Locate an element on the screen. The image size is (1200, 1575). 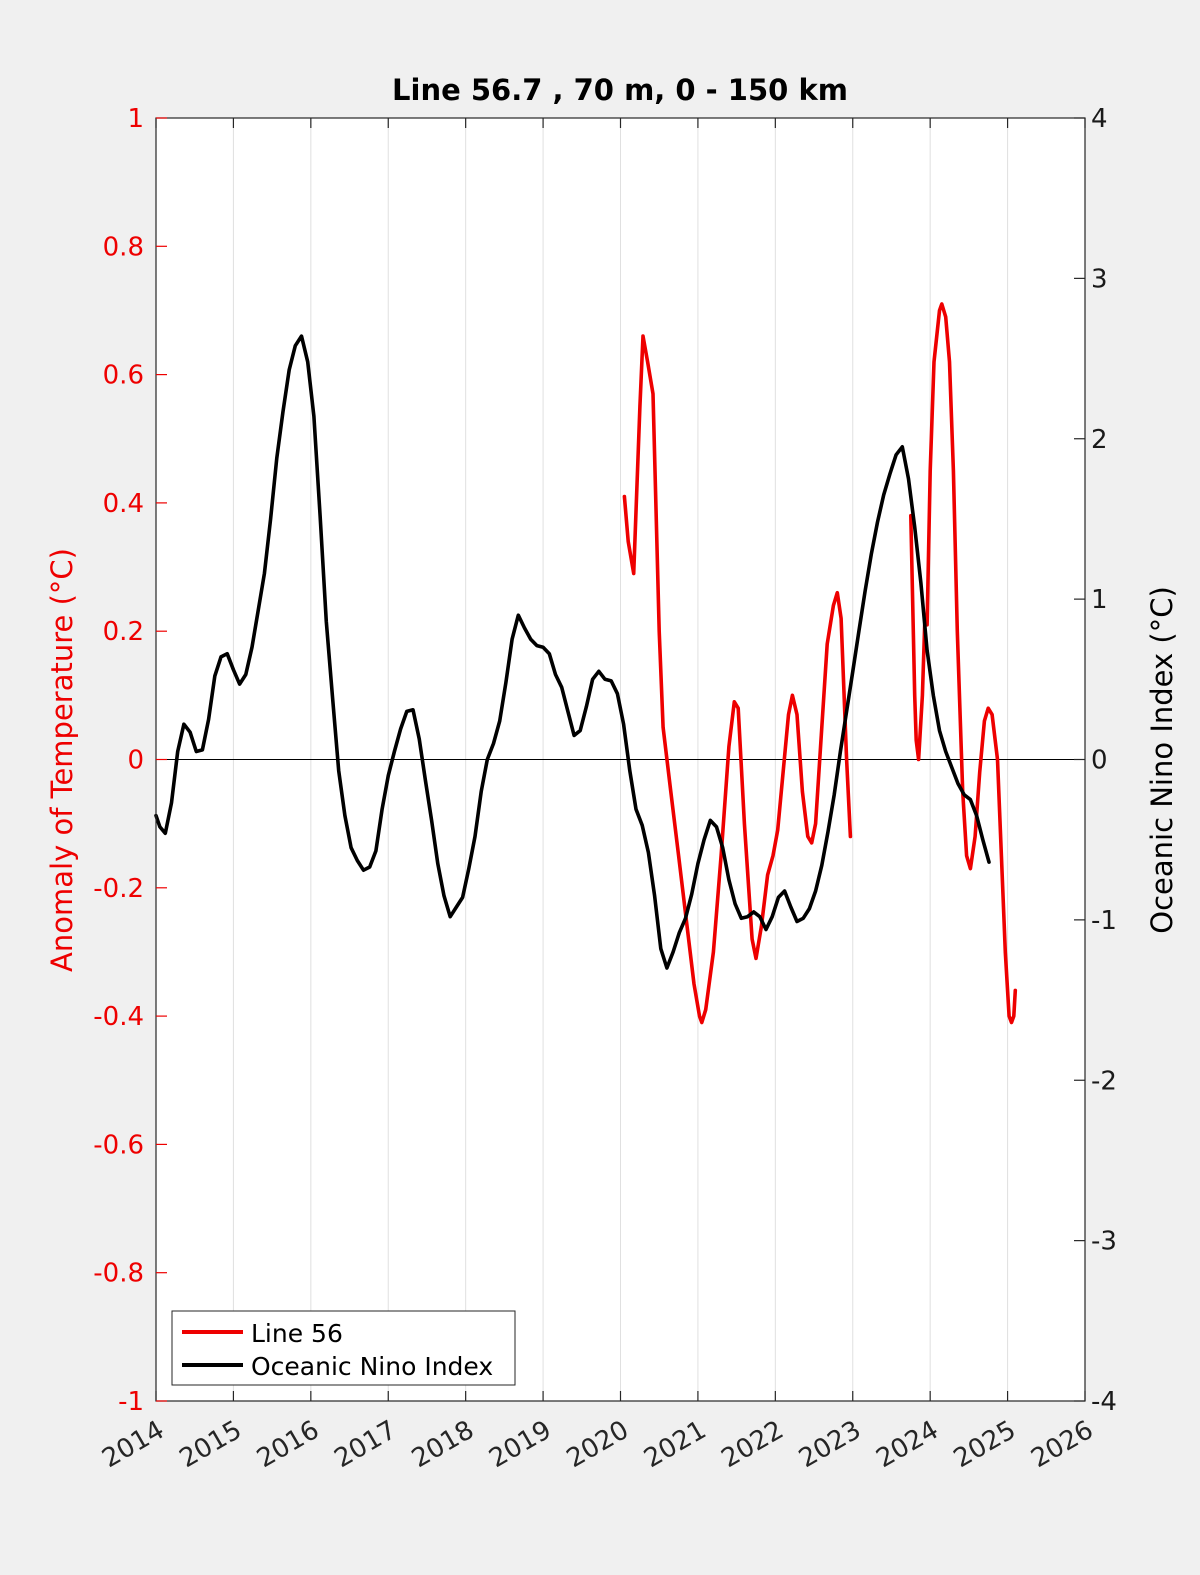
y-tick-label: -0.8 is located at coordinates (118, 1274).